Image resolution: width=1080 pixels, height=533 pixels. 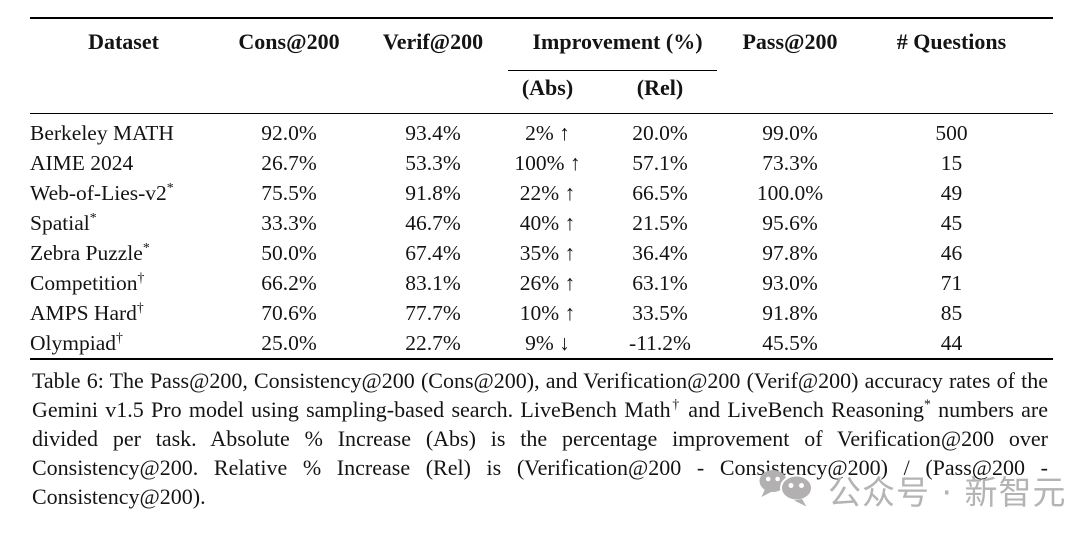 I want to click on dataset-name: Competition, so click(x=84, y=282).